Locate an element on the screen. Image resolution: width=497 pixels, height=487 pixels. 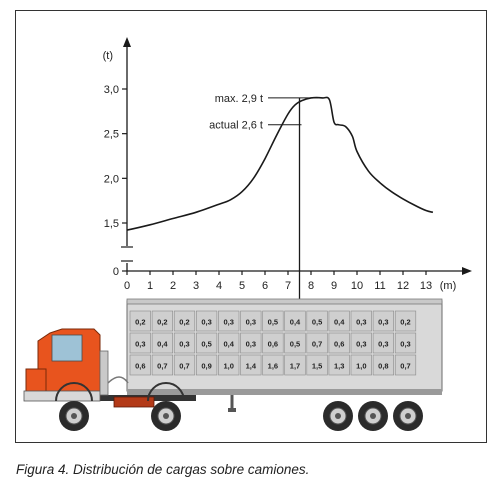
landing-gear-foot is located at coordinates (232, 410).